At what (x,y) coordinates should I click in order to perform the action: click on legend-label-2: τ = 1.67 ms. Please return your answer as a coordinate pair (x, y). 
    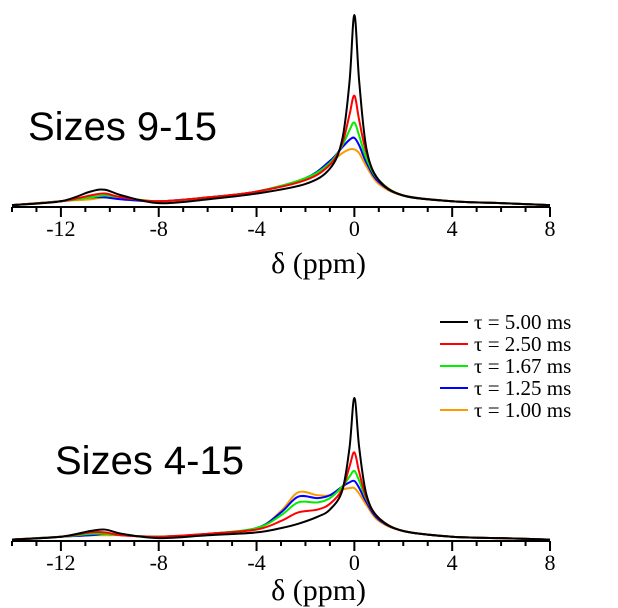
    Looking at the image, I should click on (522, 366).